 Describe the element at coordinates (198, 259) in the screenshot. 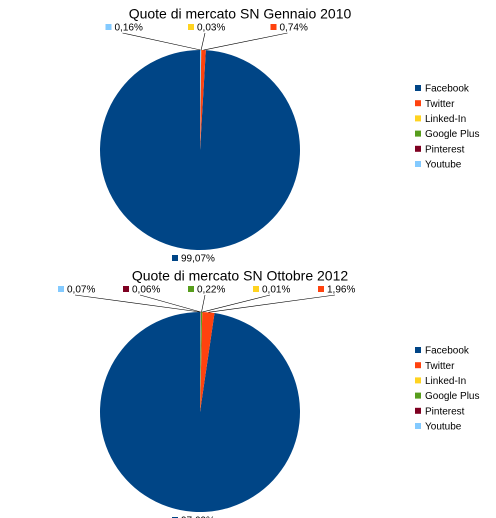

I see `data-label: 99,07%` at that location.